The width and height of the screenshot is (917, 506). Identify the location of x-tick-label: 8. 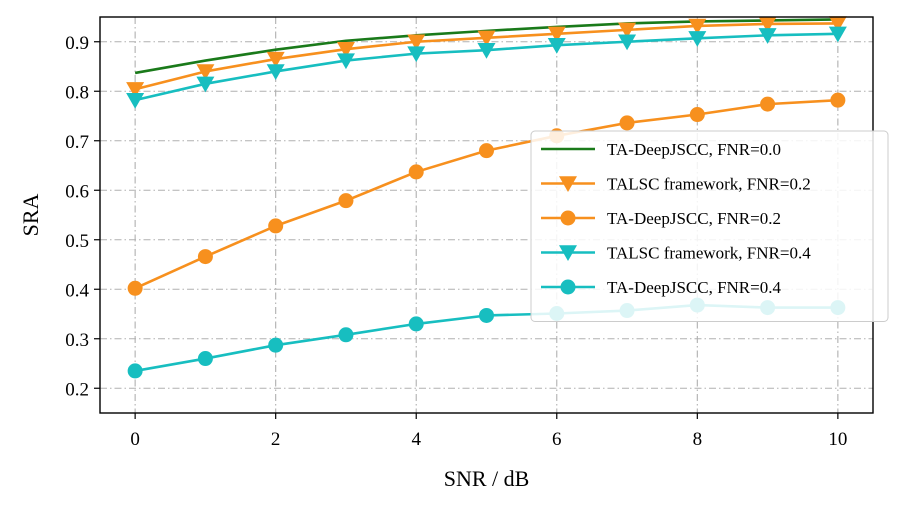
(698, 439).